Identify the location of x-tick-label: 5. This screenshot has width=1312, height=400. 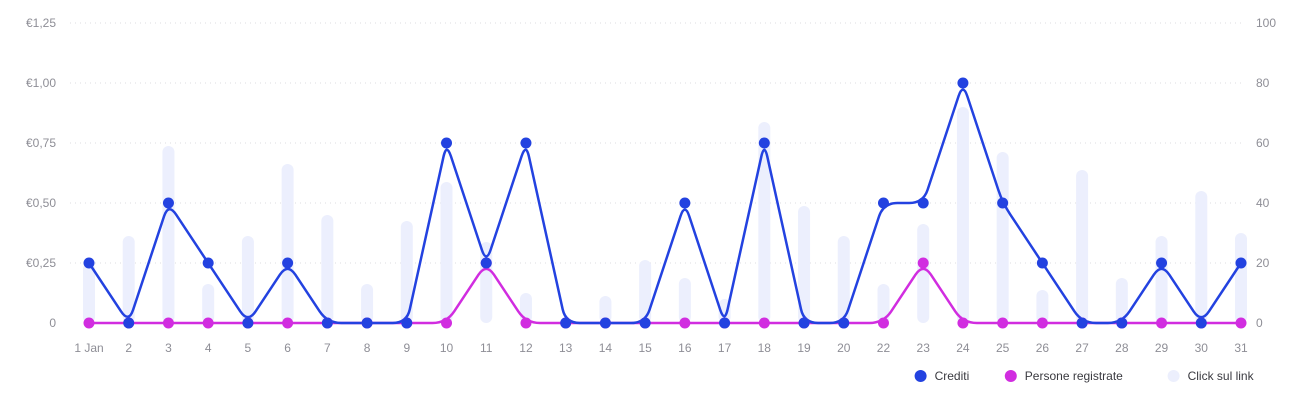
(248, 348).